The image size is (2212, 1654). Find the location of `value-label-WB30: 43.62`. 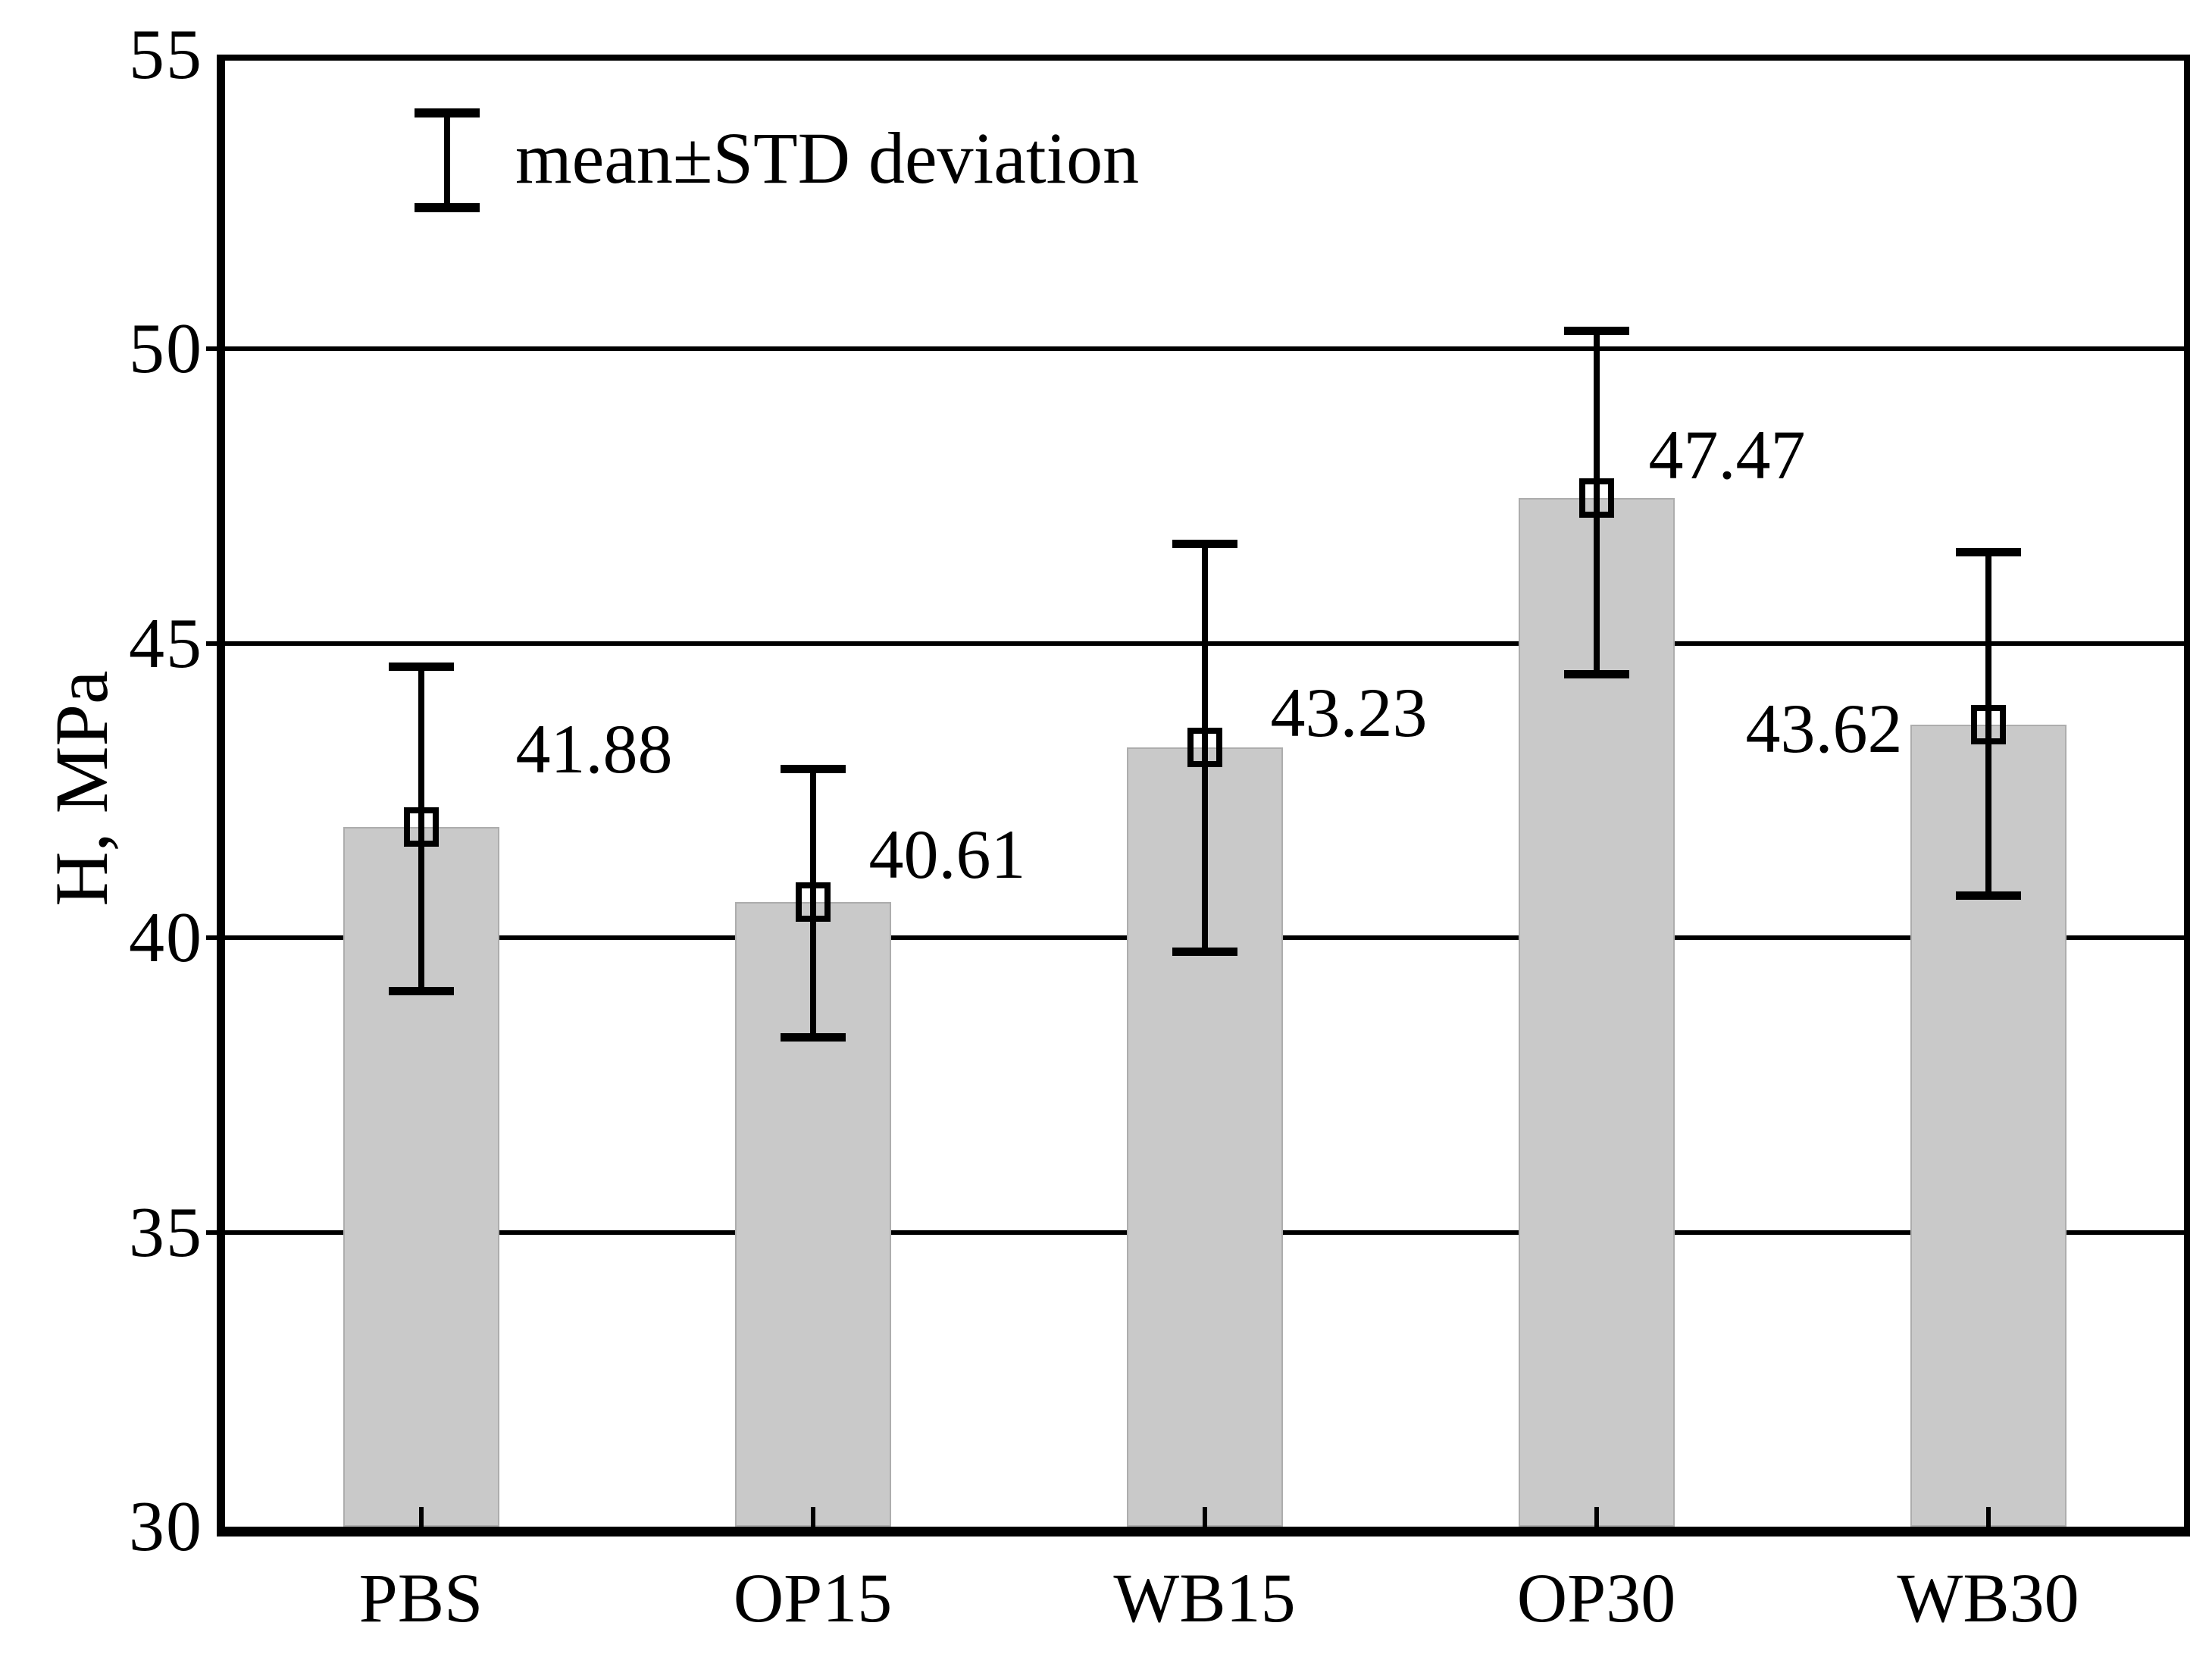

value-label-WB30: 43.62 is located at coordinates (1824, 728).